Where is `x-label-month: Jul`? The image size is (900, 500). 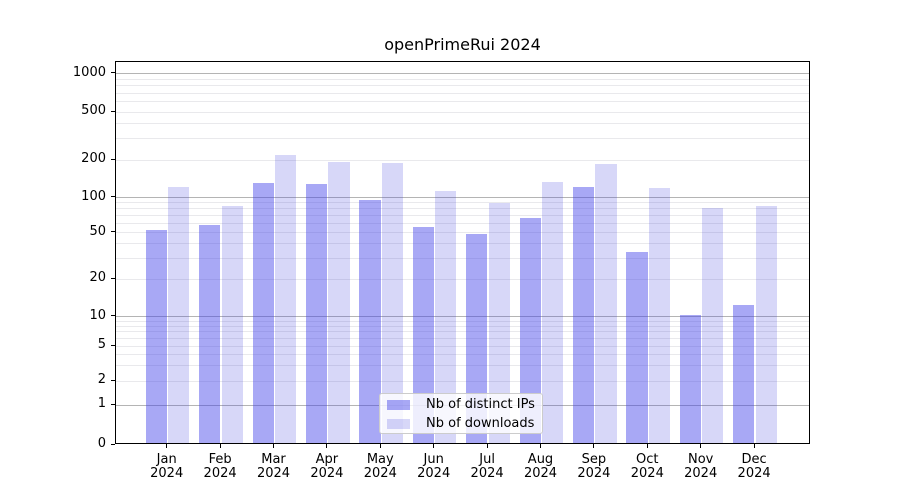 x-label-month: Jul is located at coordinates (487, 459).